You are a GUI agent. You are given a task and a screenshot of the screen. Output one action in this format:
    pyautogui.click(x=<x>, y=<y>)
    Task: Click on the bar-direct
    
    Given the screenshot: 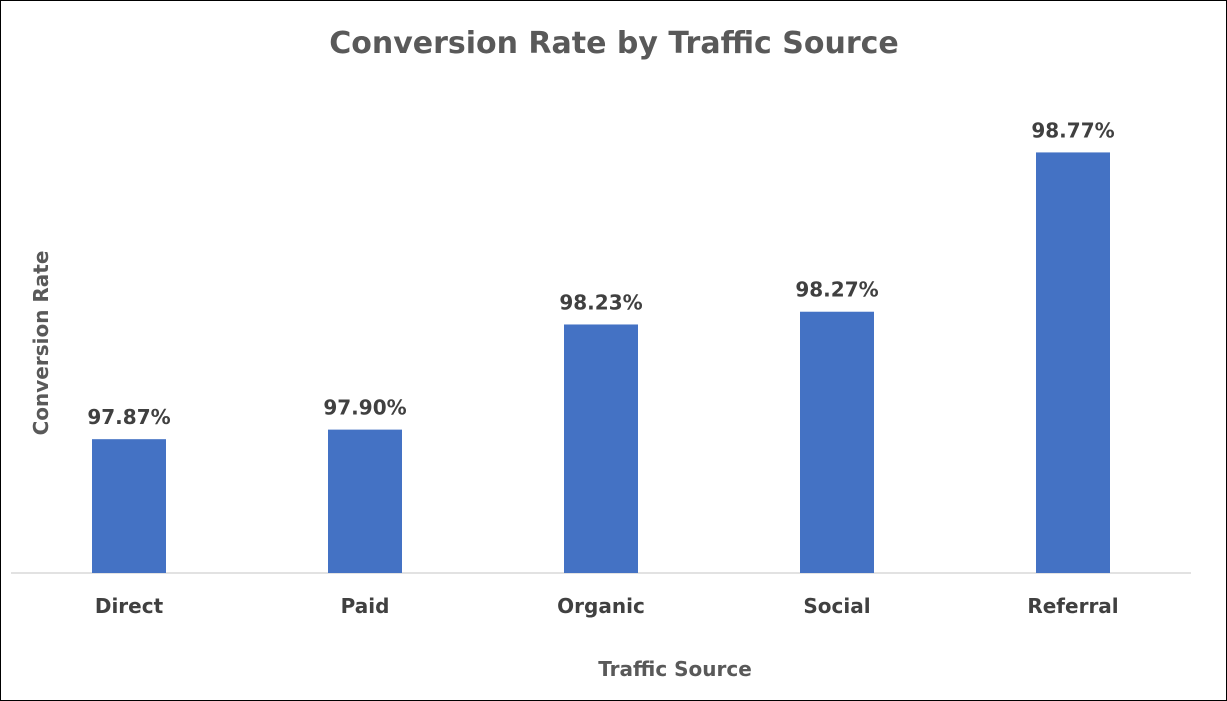 What is the action you would take?
    pyautogui.click(x=129, y=506)
    